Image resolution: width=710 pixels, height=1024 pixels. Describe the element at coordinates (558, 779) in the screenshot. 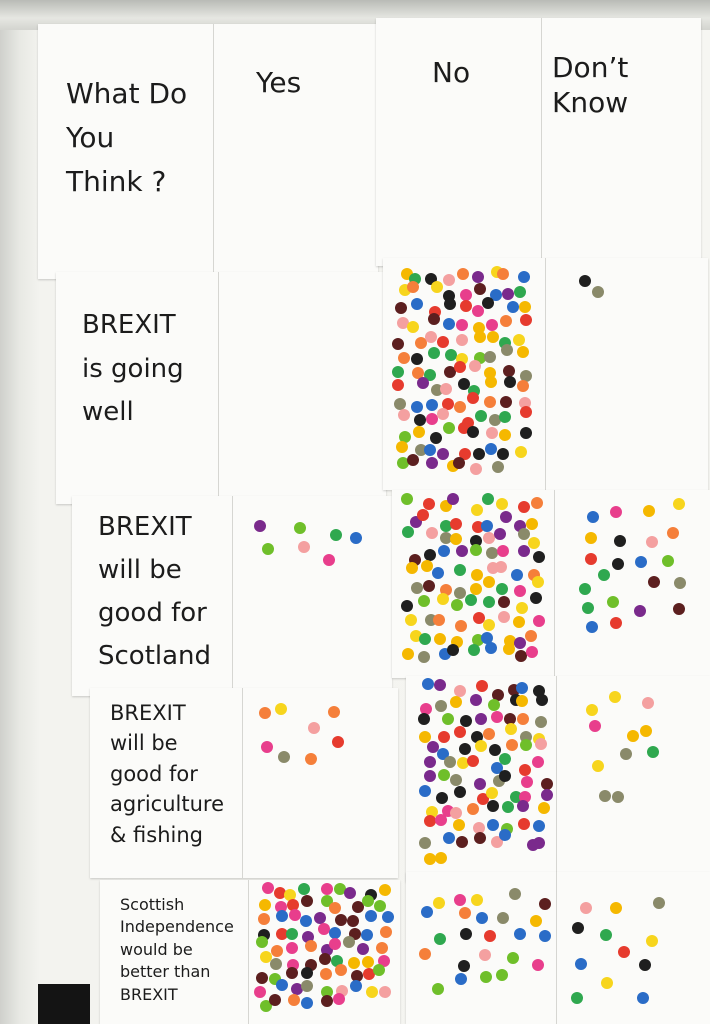

I see `row-3-votes-sheet` at that location.